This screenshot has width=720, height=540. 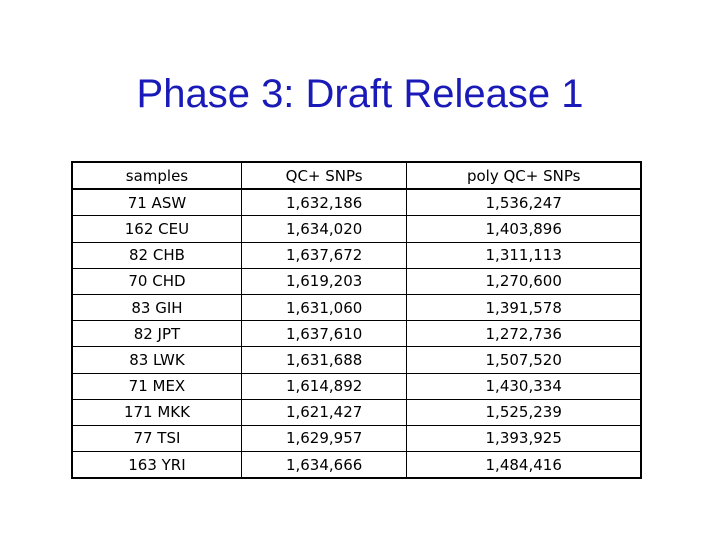 What do you see at coordinates (524, 255) in the screenshot?
I see `cell-poly-qc-snps: 1,311,113` at bounding box center [524, 255].